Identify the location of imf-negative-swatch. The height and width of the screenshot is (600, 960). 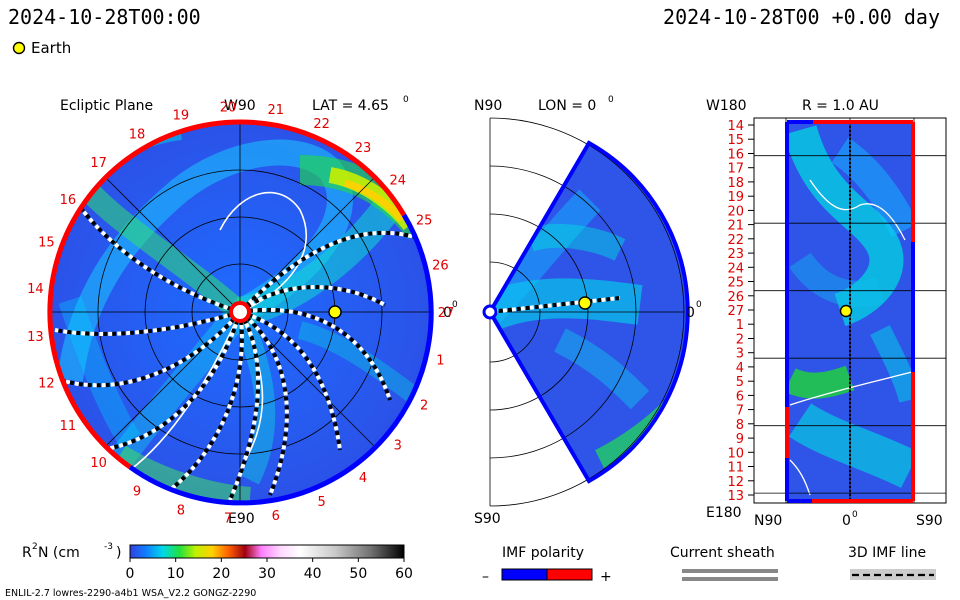
(524, 574).